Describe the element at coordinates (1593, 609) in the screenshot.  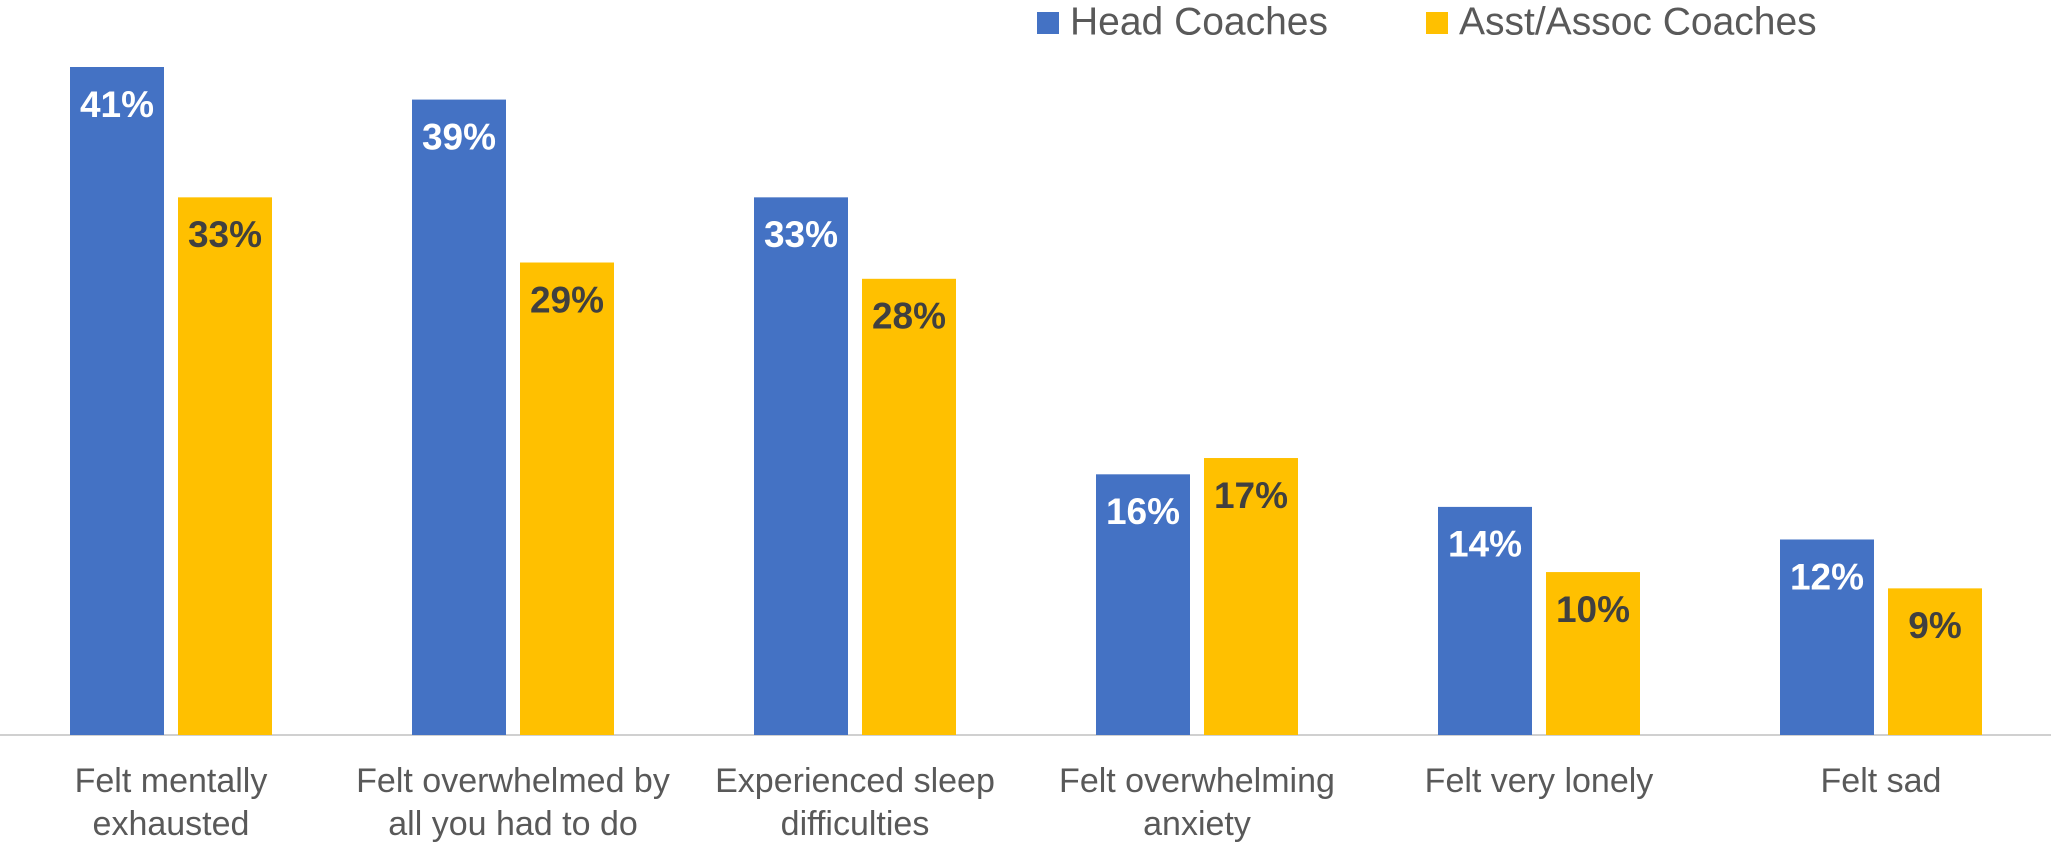
I see `data-label: 10%` at that location.